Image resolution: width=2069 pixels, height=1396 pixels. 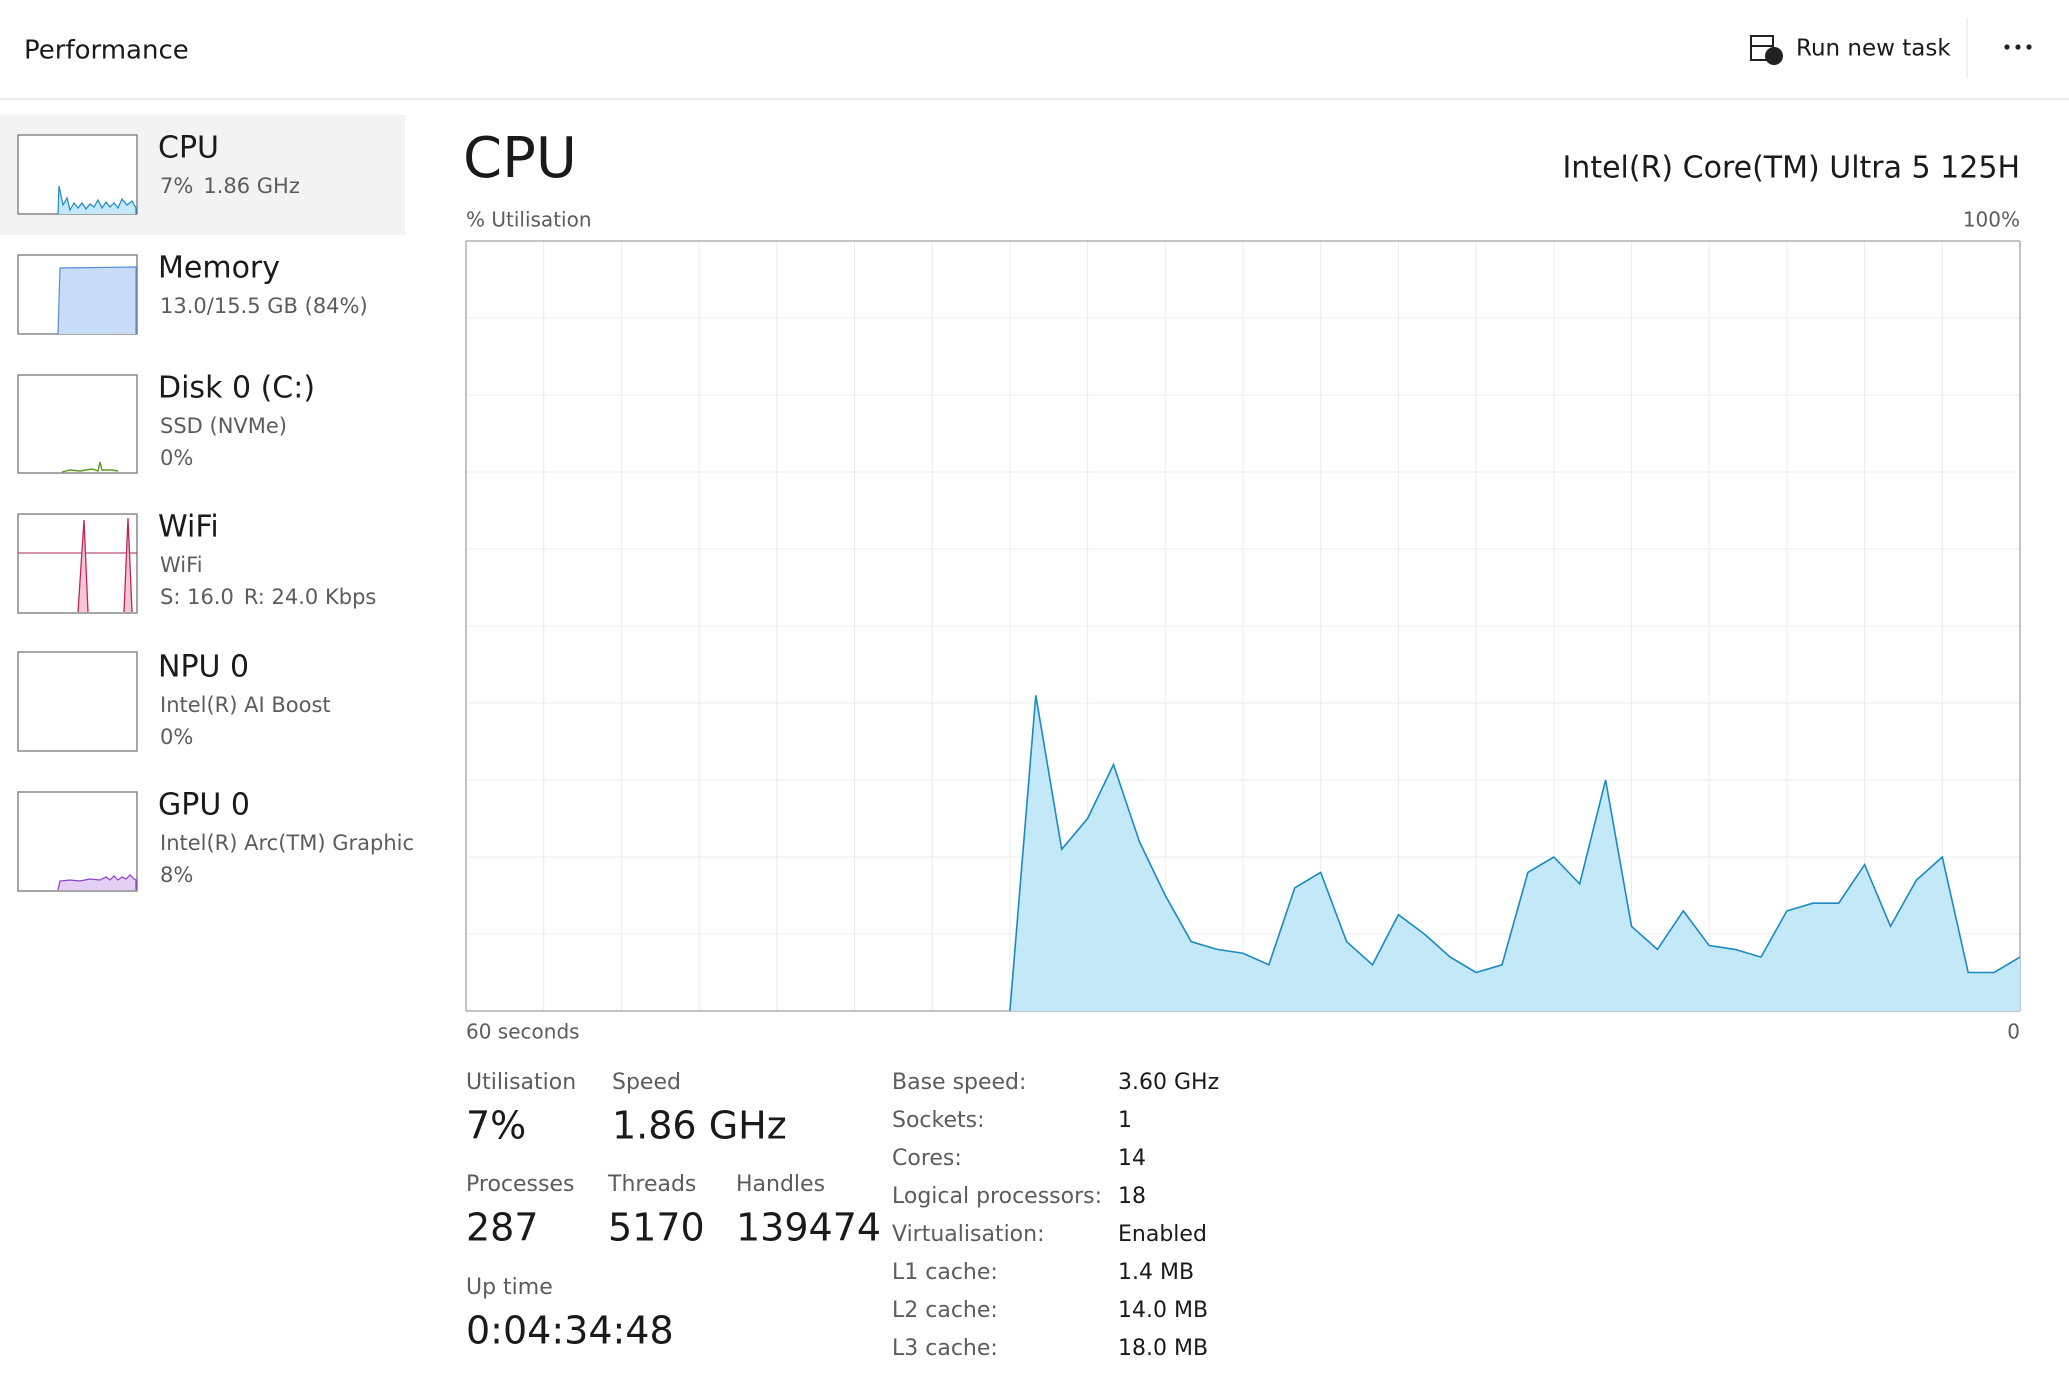 I want to click on spec-value: 3.60 GHz, so click(x=1168, y=1082).